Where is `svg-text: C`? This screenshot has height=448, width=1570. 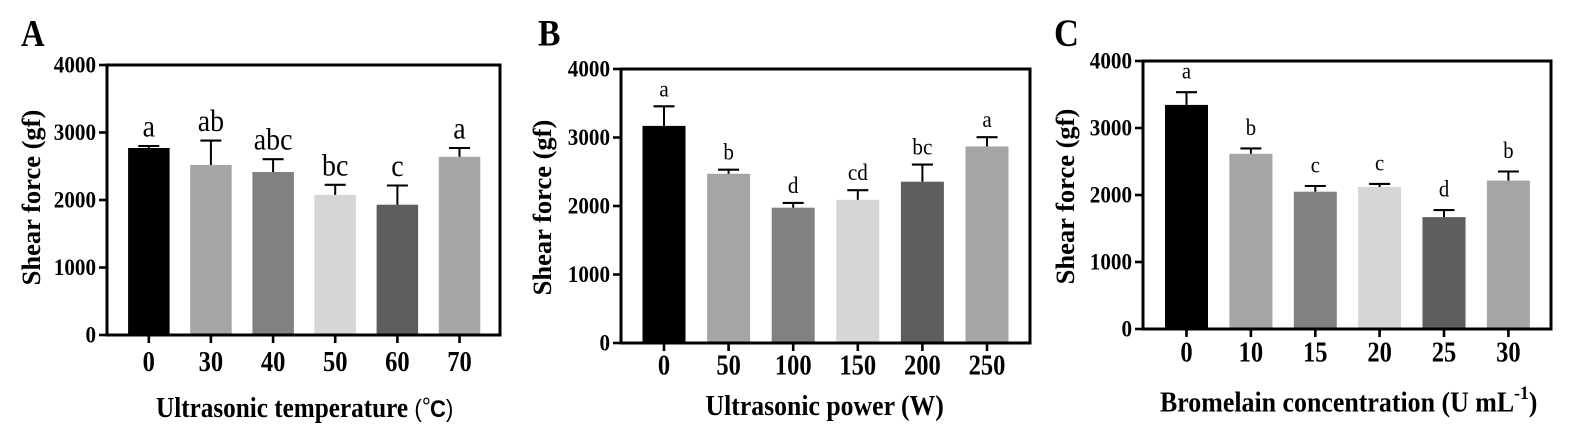
svg-text: C is located at coordinates (1066, 32).